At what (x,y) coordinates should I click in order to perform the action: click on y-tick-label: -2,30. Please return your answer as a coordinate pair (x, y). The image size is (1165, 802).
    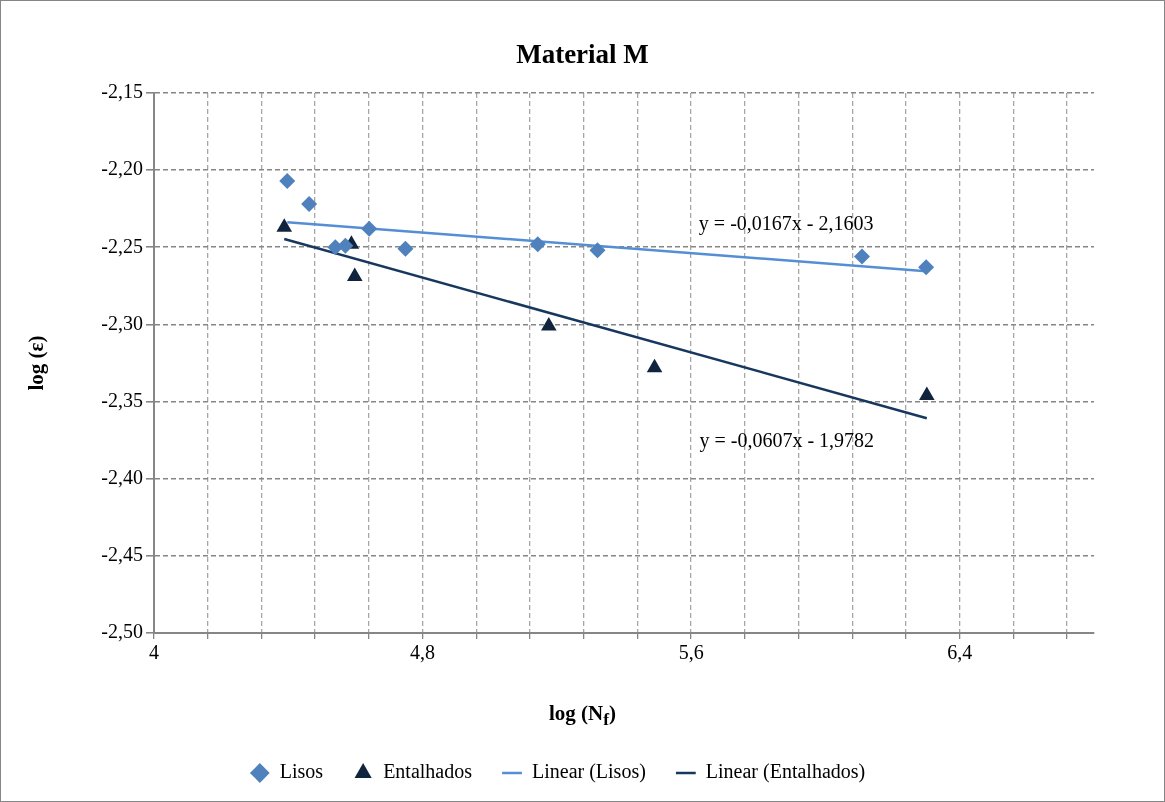
    Looking at the image, I should click on (122, 322).